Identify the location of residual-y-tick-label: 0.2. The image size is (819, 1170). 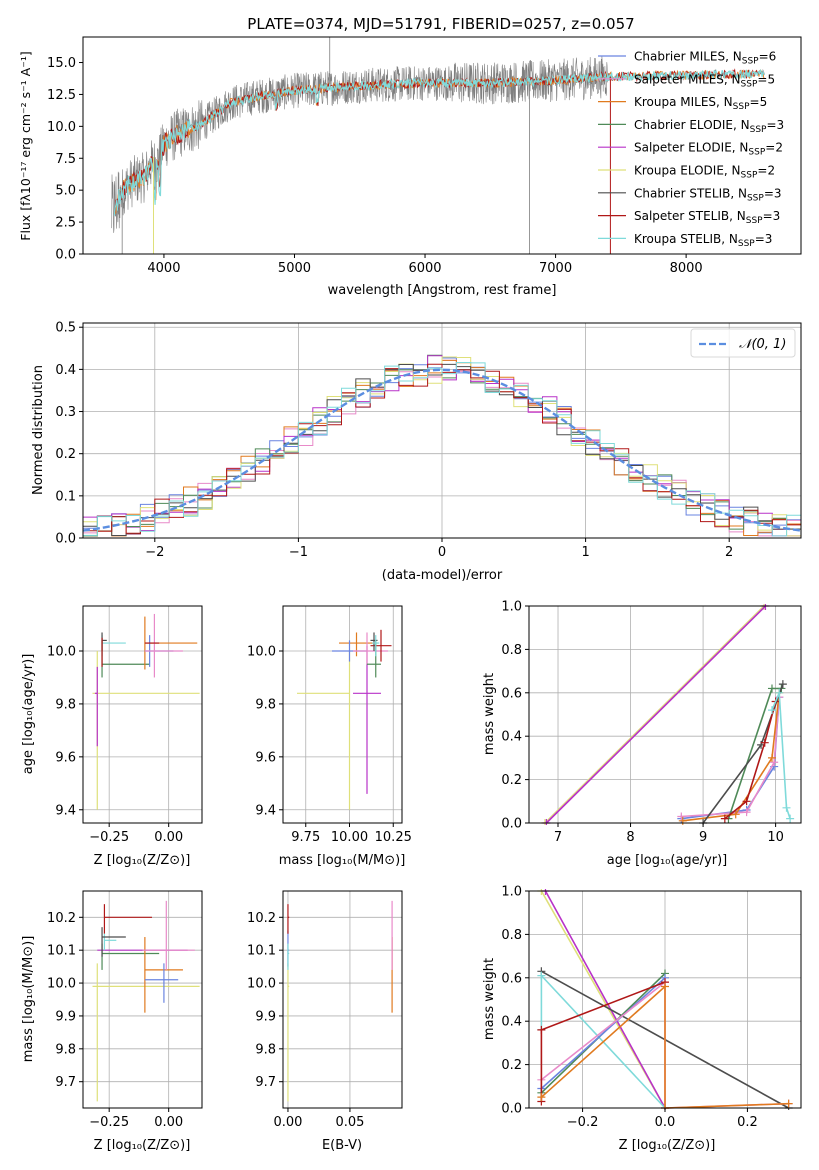
(65, 454).